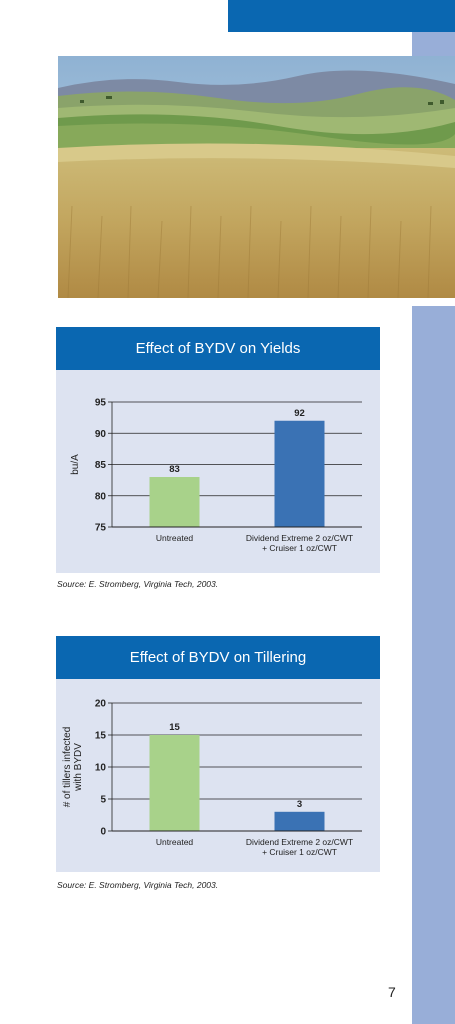 This screenshot has height=1024, width=455. What do you see at coordinates (174, 727) in the screenshot?
I see `data-label: 15` at bounding box center [174, 727].